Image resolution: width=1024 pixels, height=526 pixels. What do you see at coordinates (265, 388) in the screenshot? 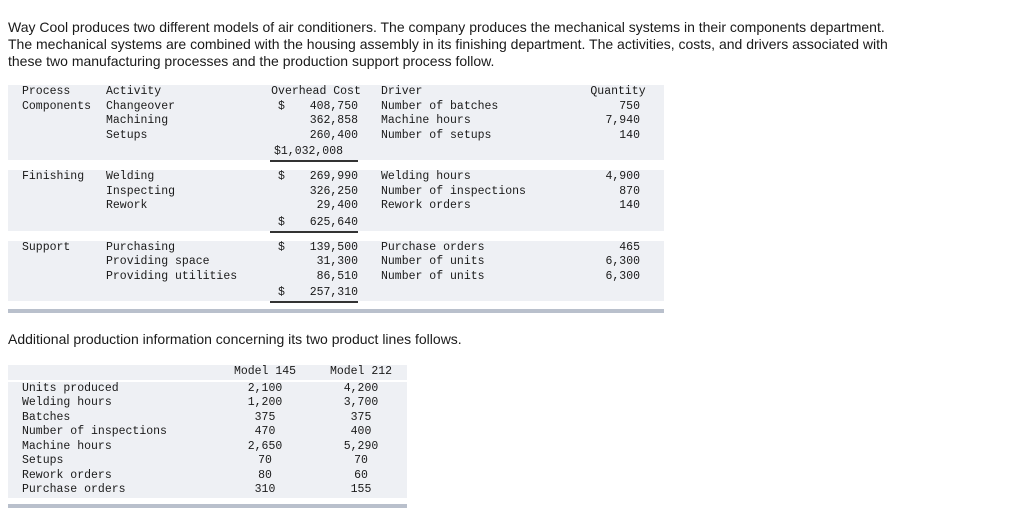
I see `model-145-value: 2,100` at bounding box center [265, 388].